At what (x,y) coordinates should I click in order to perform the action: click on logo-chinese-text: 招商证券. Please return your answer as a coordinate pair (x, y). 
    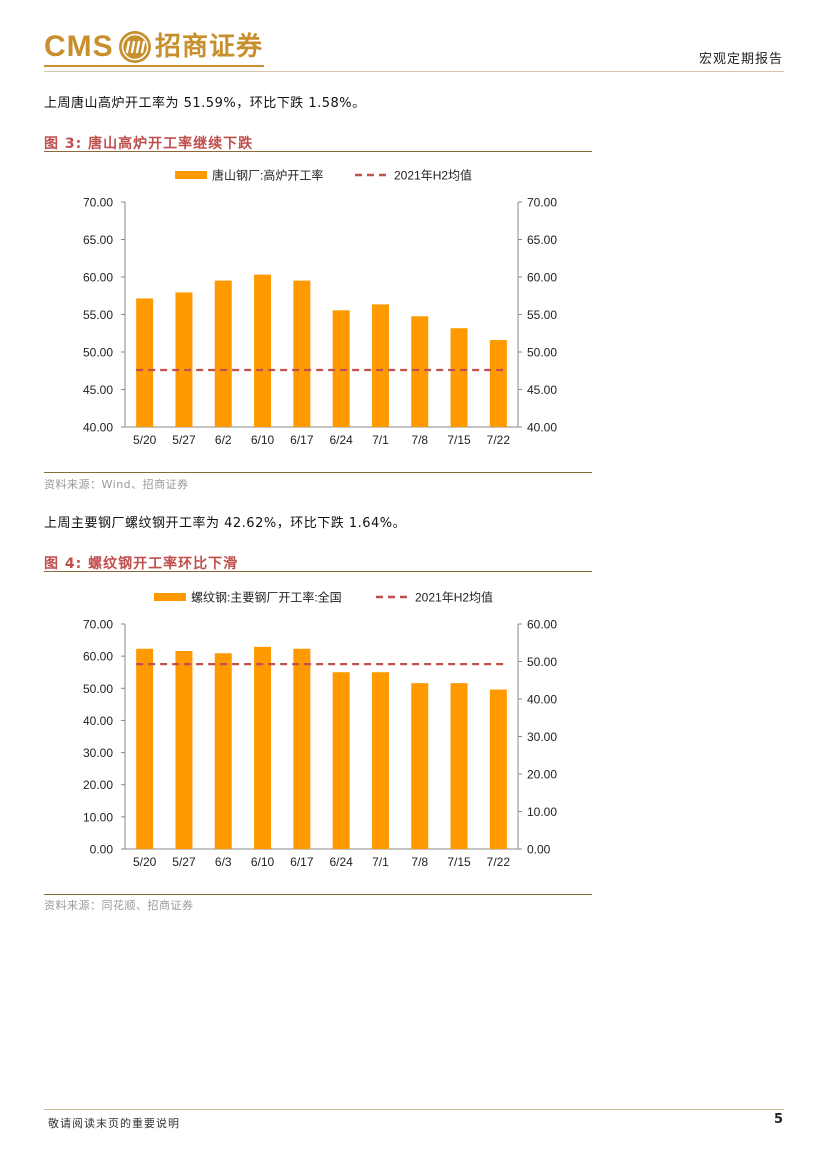
    Looking at the image, I should click on (209, 47).